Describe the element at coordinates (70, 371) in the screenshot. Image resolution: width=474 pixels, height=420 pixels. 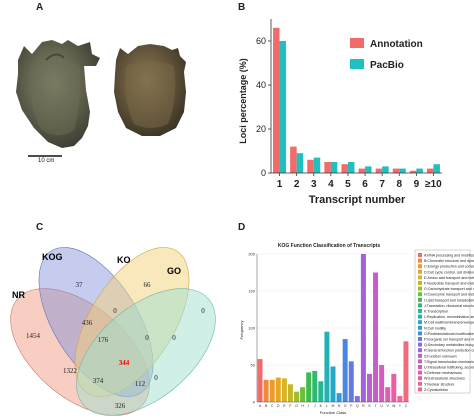
I see `venn-region: 1322` at that location.